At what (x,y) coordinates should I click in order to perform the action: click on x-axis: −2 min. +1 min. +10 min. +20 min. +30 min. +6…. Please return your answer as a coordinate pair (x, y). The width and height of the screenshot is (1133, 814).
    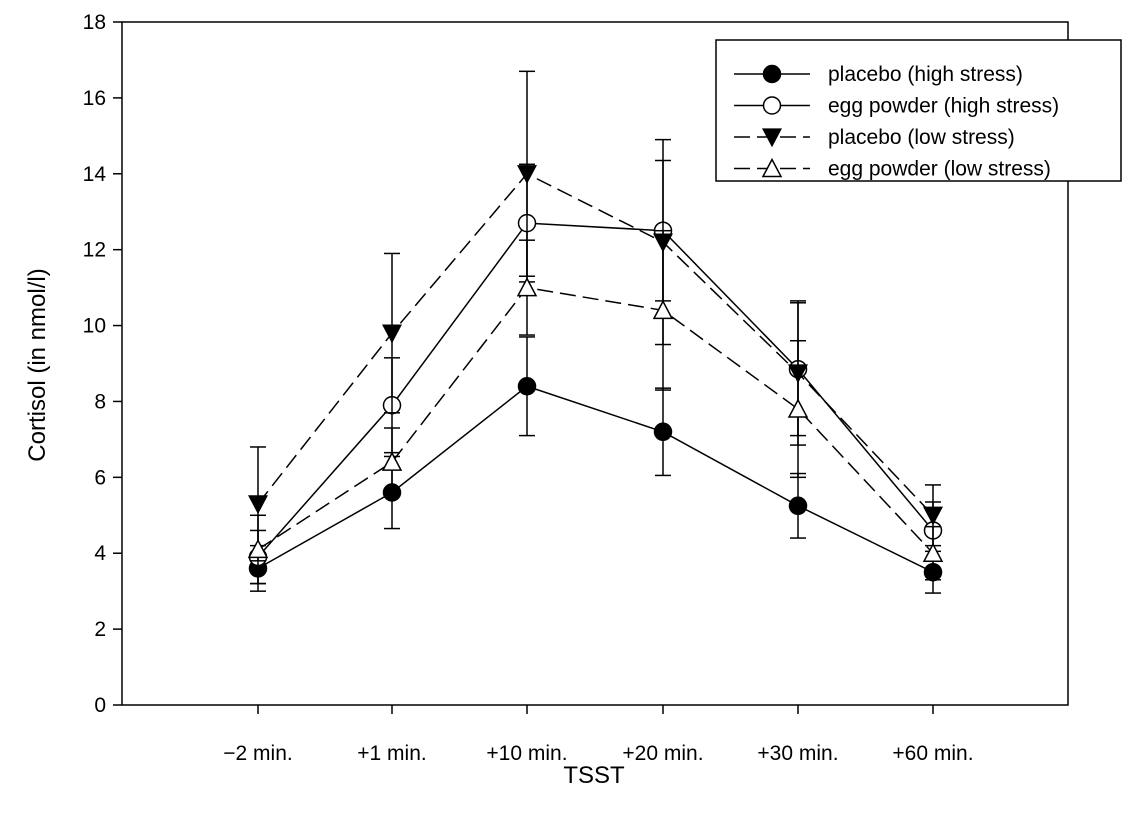
    Looking at the image, I should click on (598, 735).